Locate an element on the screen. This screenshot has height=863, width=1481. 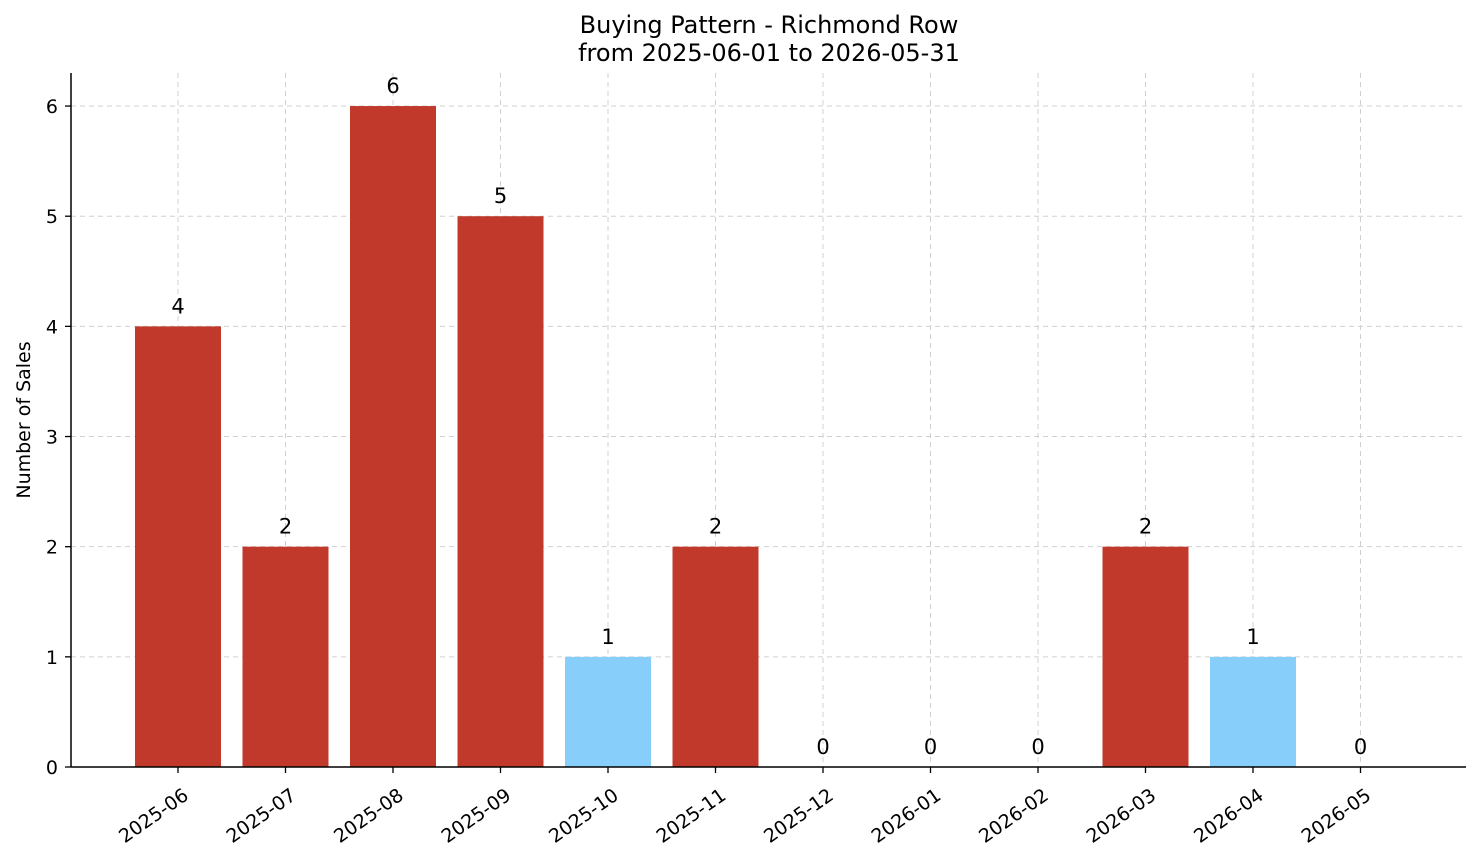
bar-value-label: 6 is located at coordinates (392, 86).